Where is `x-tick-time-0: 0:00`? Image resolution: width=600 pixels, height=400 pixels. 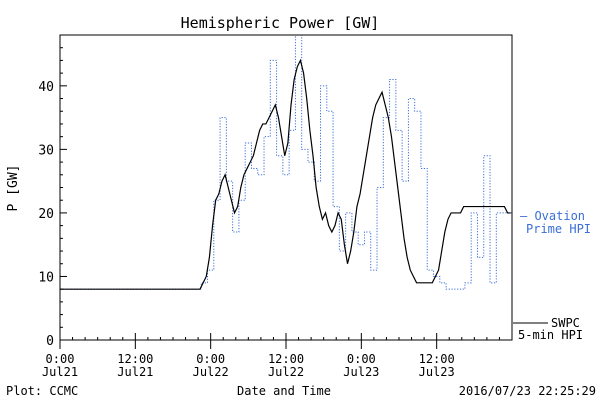 x-tick-time-0: 0:00 is located at coordinates (60, 359).